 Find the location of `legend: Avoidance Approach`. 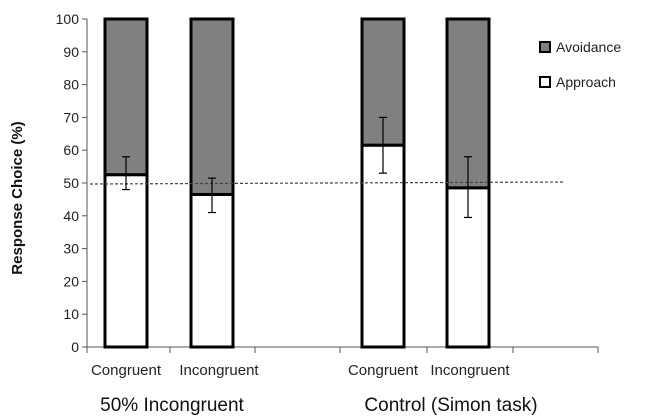

legend: Avoidance Approach is located at coordinates (580, 64).